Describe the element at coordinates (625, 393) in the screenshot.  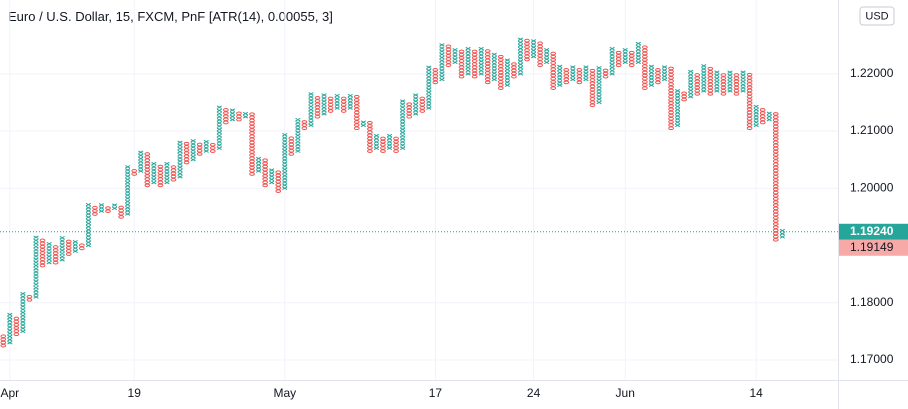
I see `x-tick-label: Jun` at that location.